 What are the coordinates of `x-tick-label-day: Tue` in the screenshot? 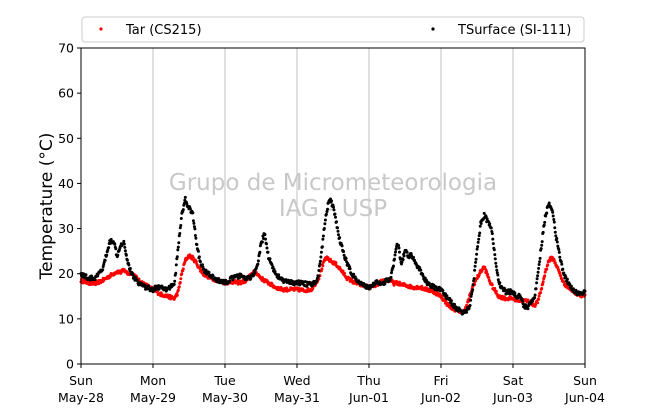 It's located at (224, 380).